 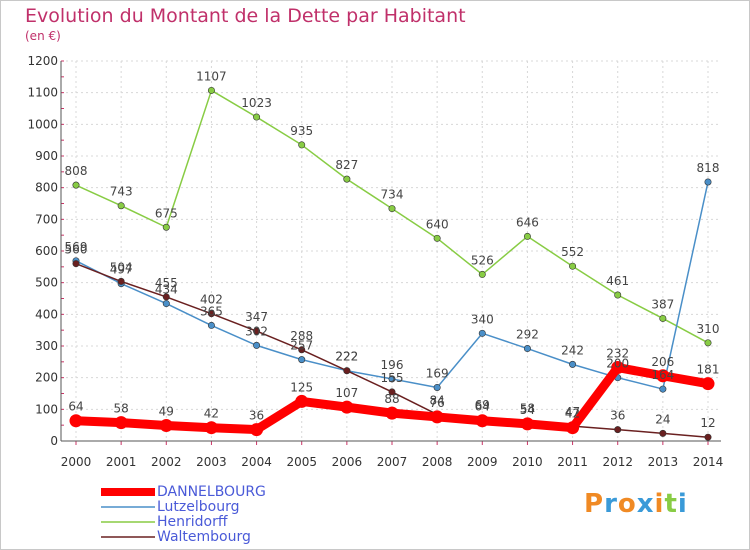 I want to click on data-label-lutzelbourg: 164, so click(x=662, y=375).